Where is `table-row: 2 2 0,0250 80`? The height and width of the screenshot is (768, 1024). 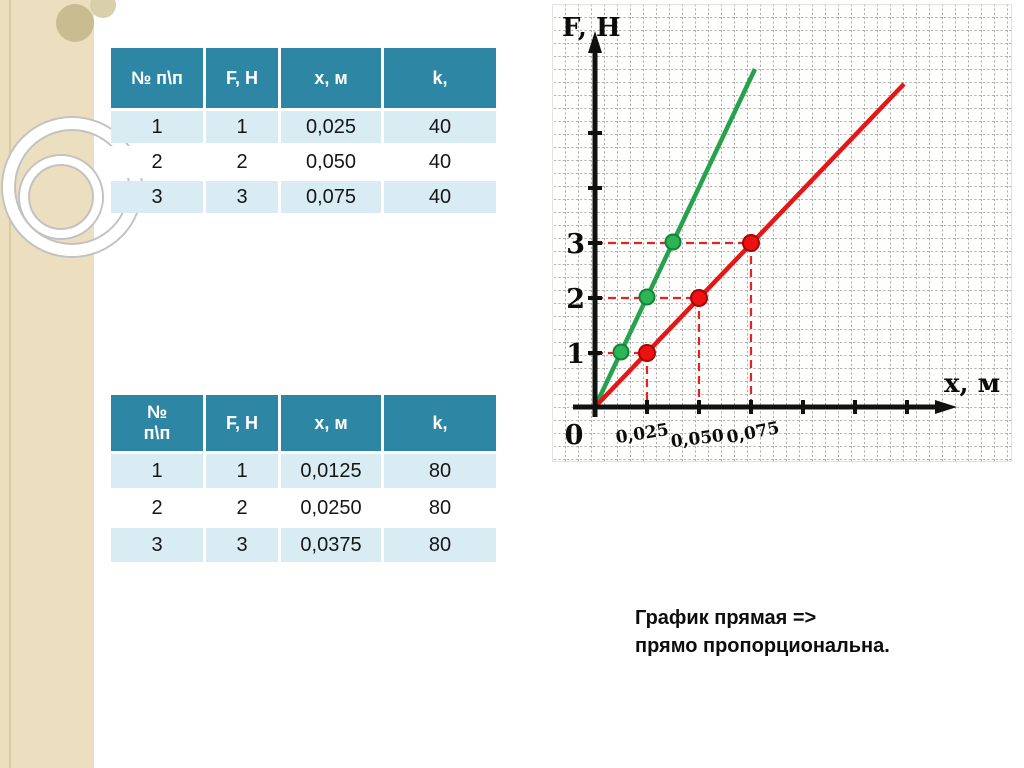
table-row: 2 2 0,0250 80 is located at coordinates (303, 508).